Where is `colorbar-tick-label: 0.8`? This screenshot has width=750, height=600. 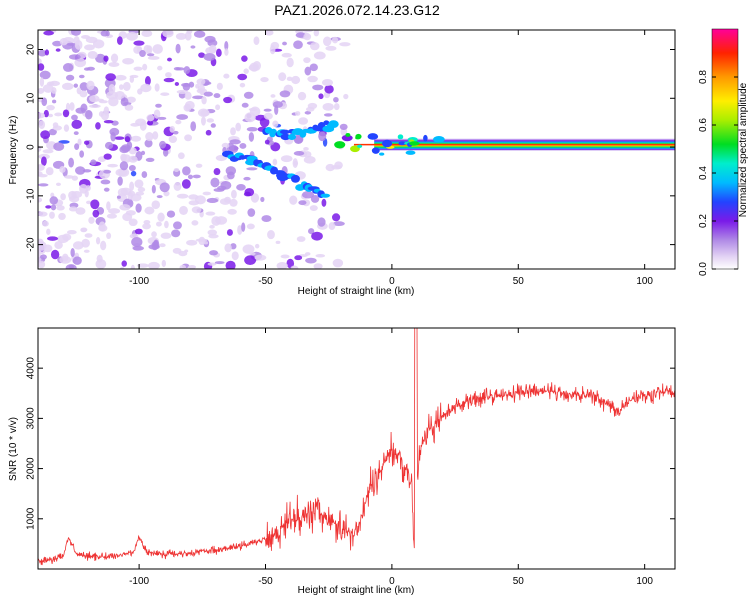
colorbar-tick-label: 0.8 is located at coordinates (703, 77).